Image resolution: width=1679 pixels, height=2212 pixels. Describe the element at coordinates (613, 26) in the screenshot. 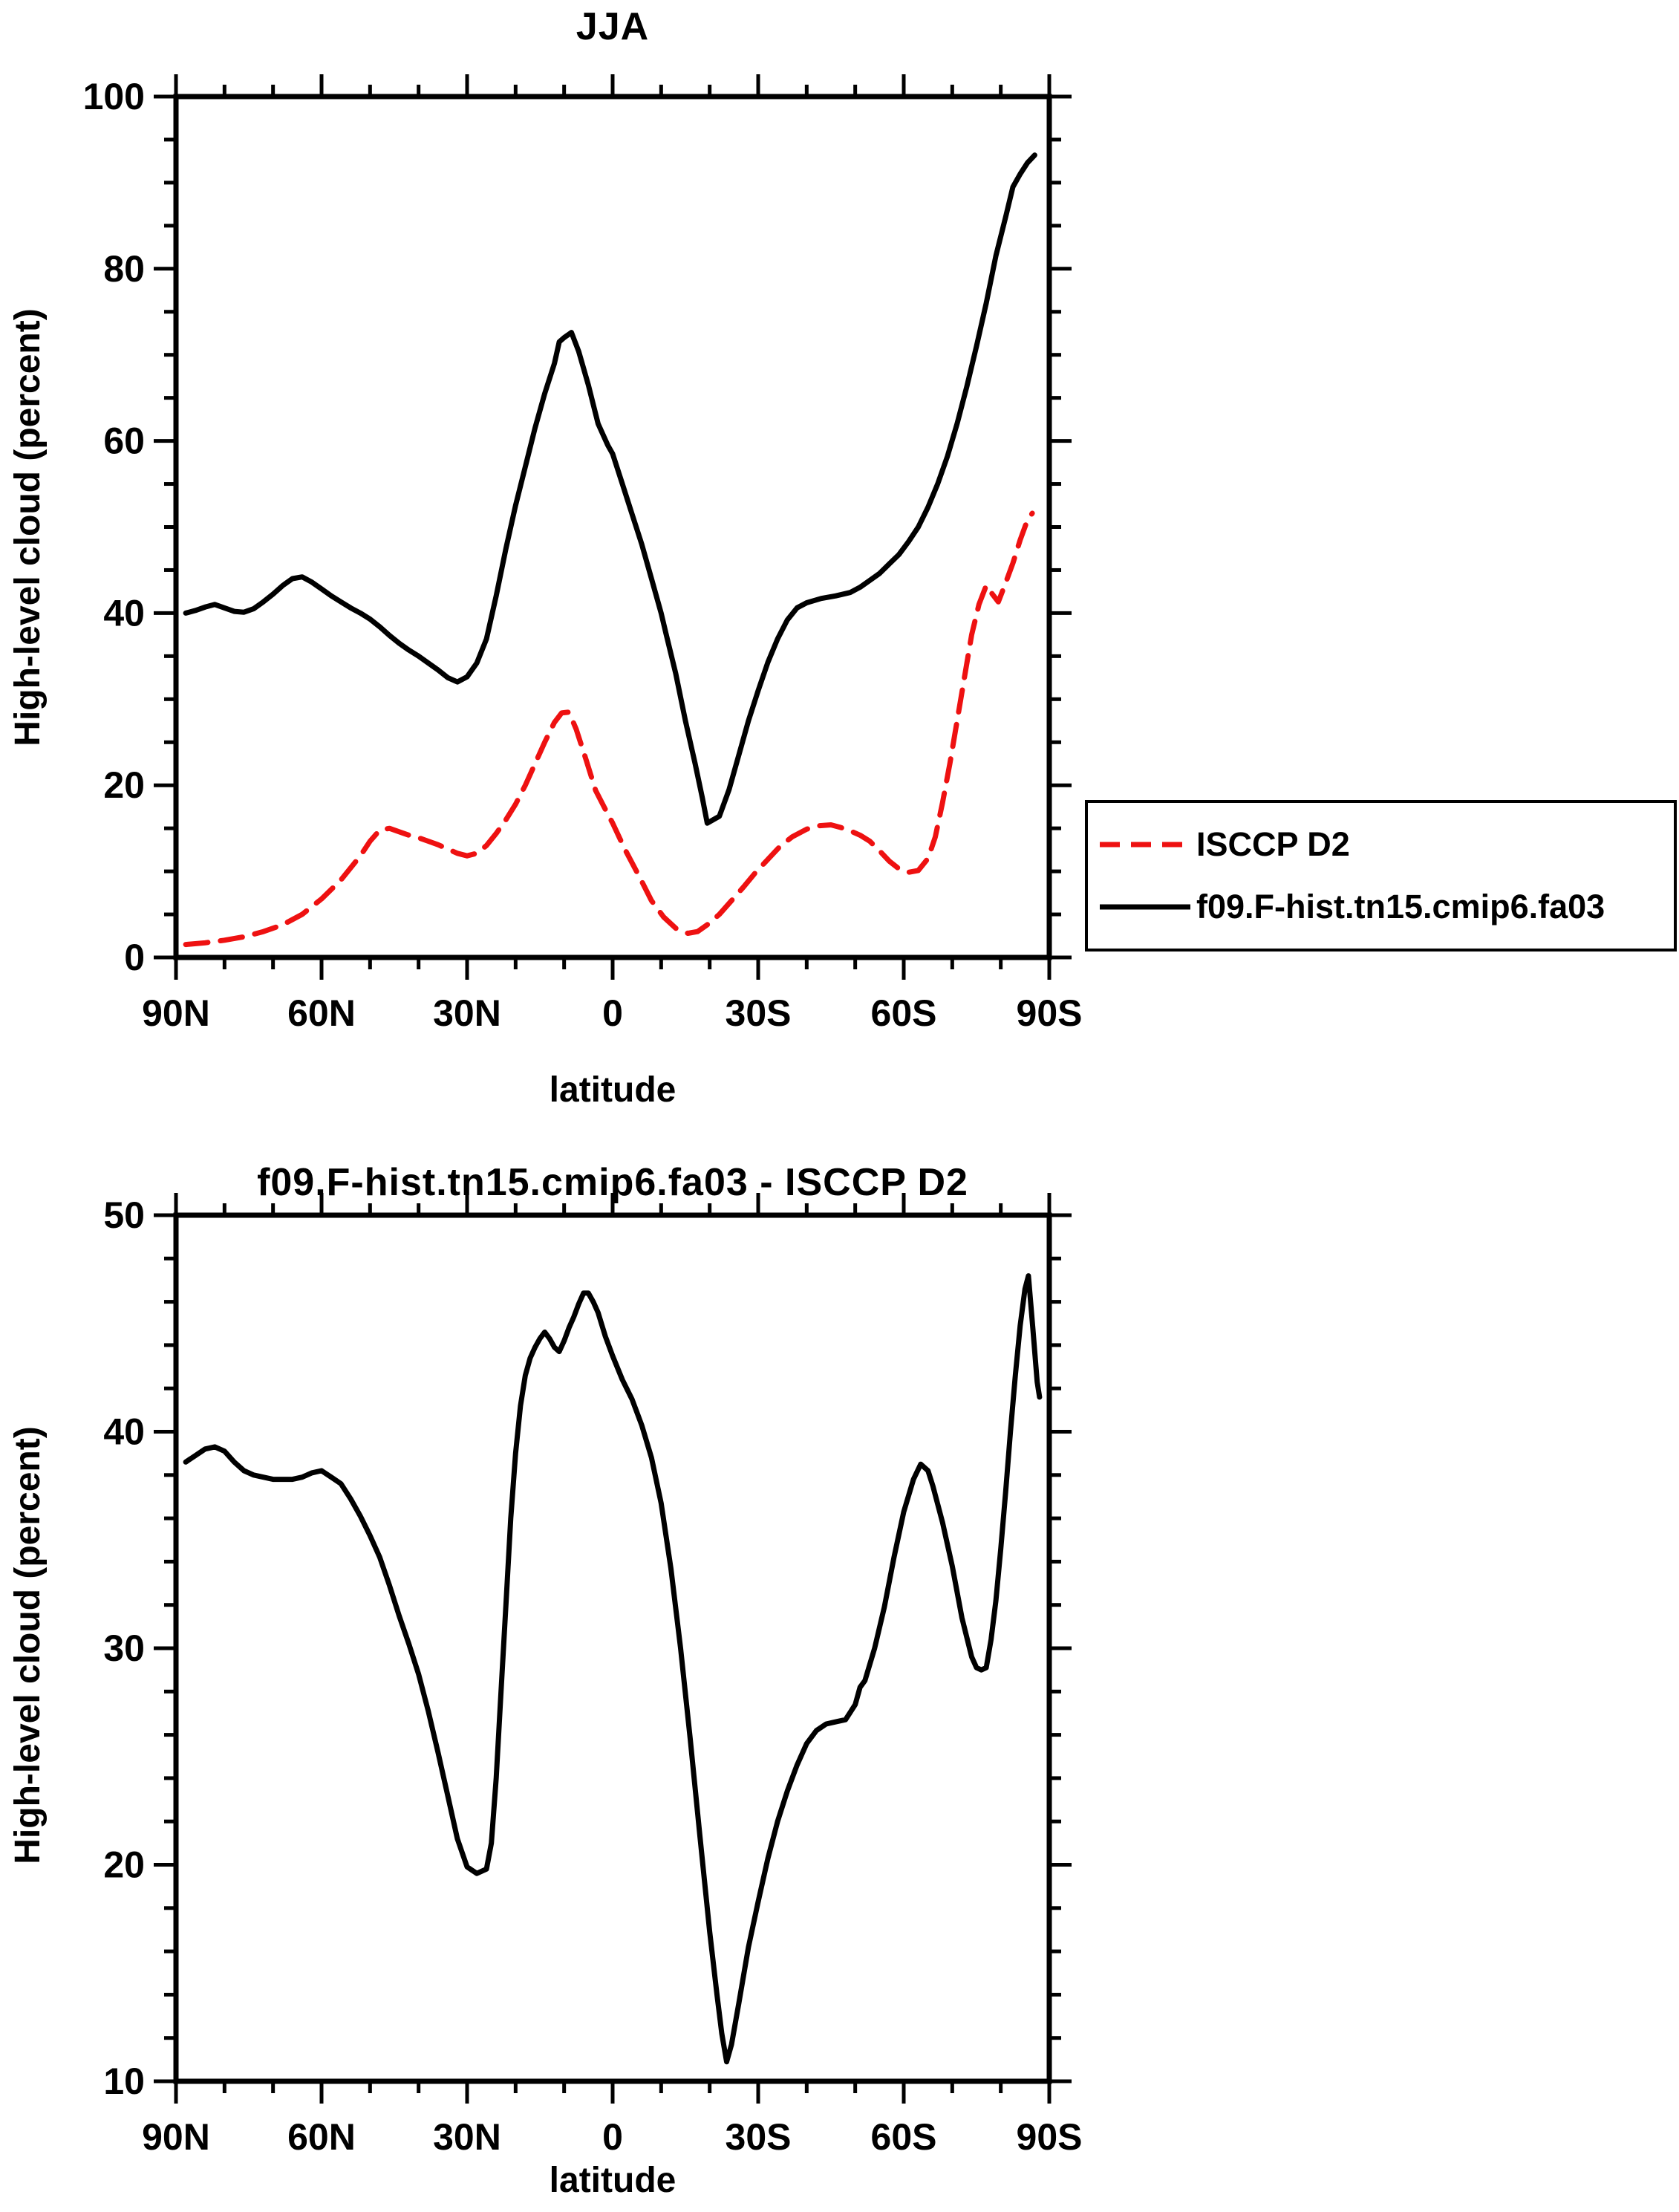

I see `top-chart-title: JJA` at that location.